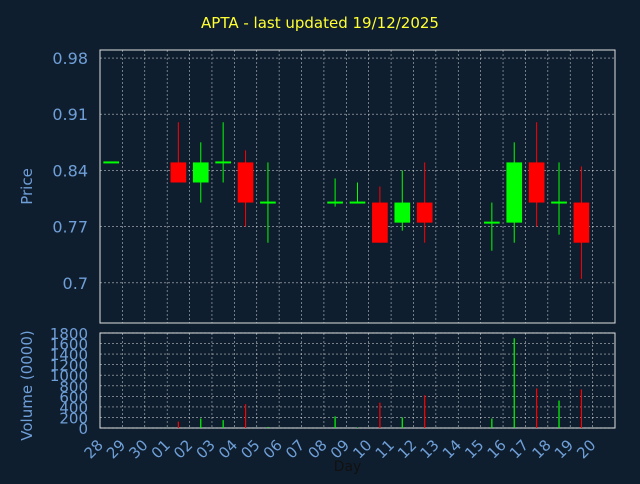 The height and width of the screenshot is (484, 640). Describe the element at coordinates (70, 227) in the screenshot. I see `price-tick-label: 0.77` at that location.